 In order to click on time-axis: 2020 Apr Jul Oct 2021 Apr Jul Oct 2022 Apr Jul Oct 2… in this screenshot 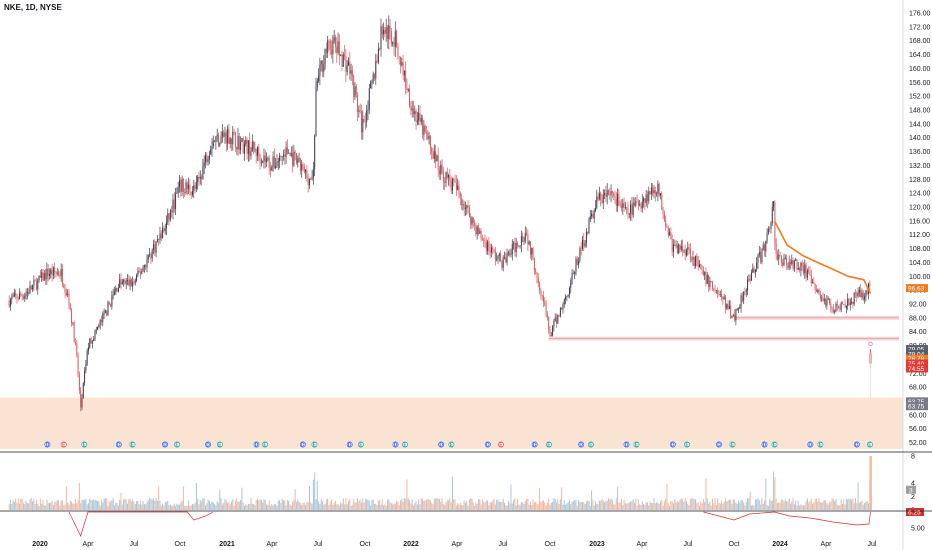, I will do `click(454, 544)`.